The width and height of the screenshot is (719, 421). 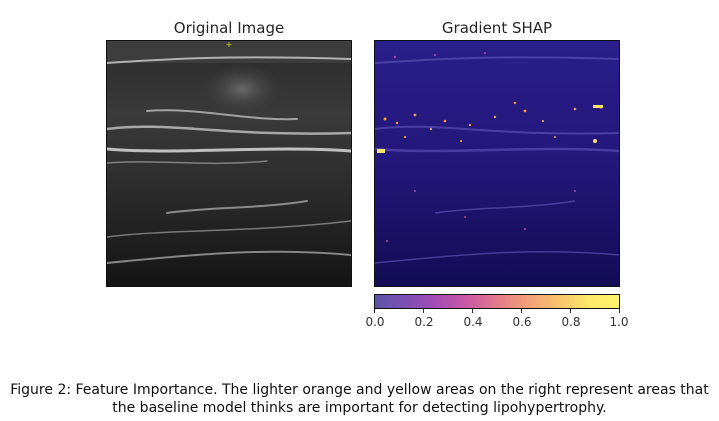 What do you see at coordinates (375, 322) in the screenshot?
I see `colorbar-tick-label: 0.0` at bounding box center [375, 322].